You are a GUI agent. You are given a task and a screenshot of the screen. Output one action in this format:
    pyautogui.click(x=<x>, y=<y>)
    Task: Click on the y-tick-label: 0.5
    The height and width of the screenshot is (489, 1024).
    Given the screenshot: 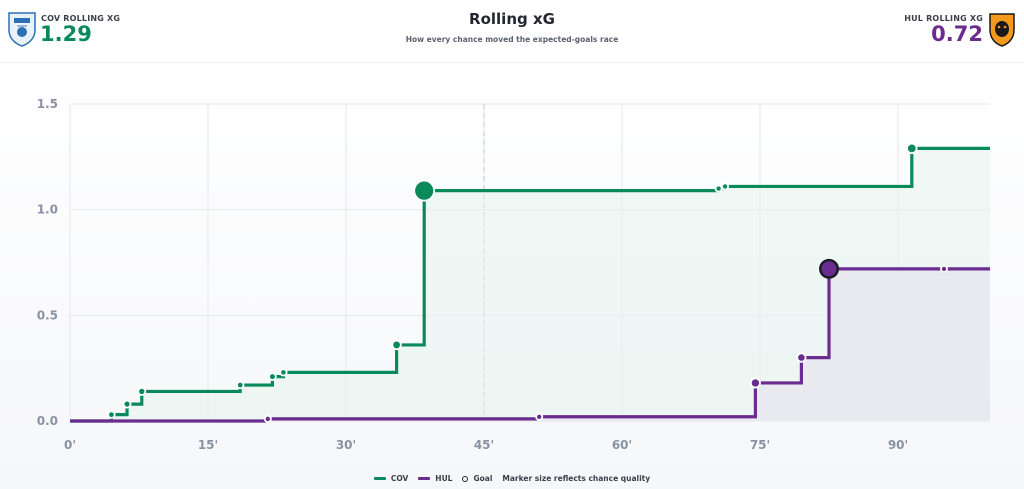 What is the action you would take?
    pyautogui.click(x=47, y=315)
    